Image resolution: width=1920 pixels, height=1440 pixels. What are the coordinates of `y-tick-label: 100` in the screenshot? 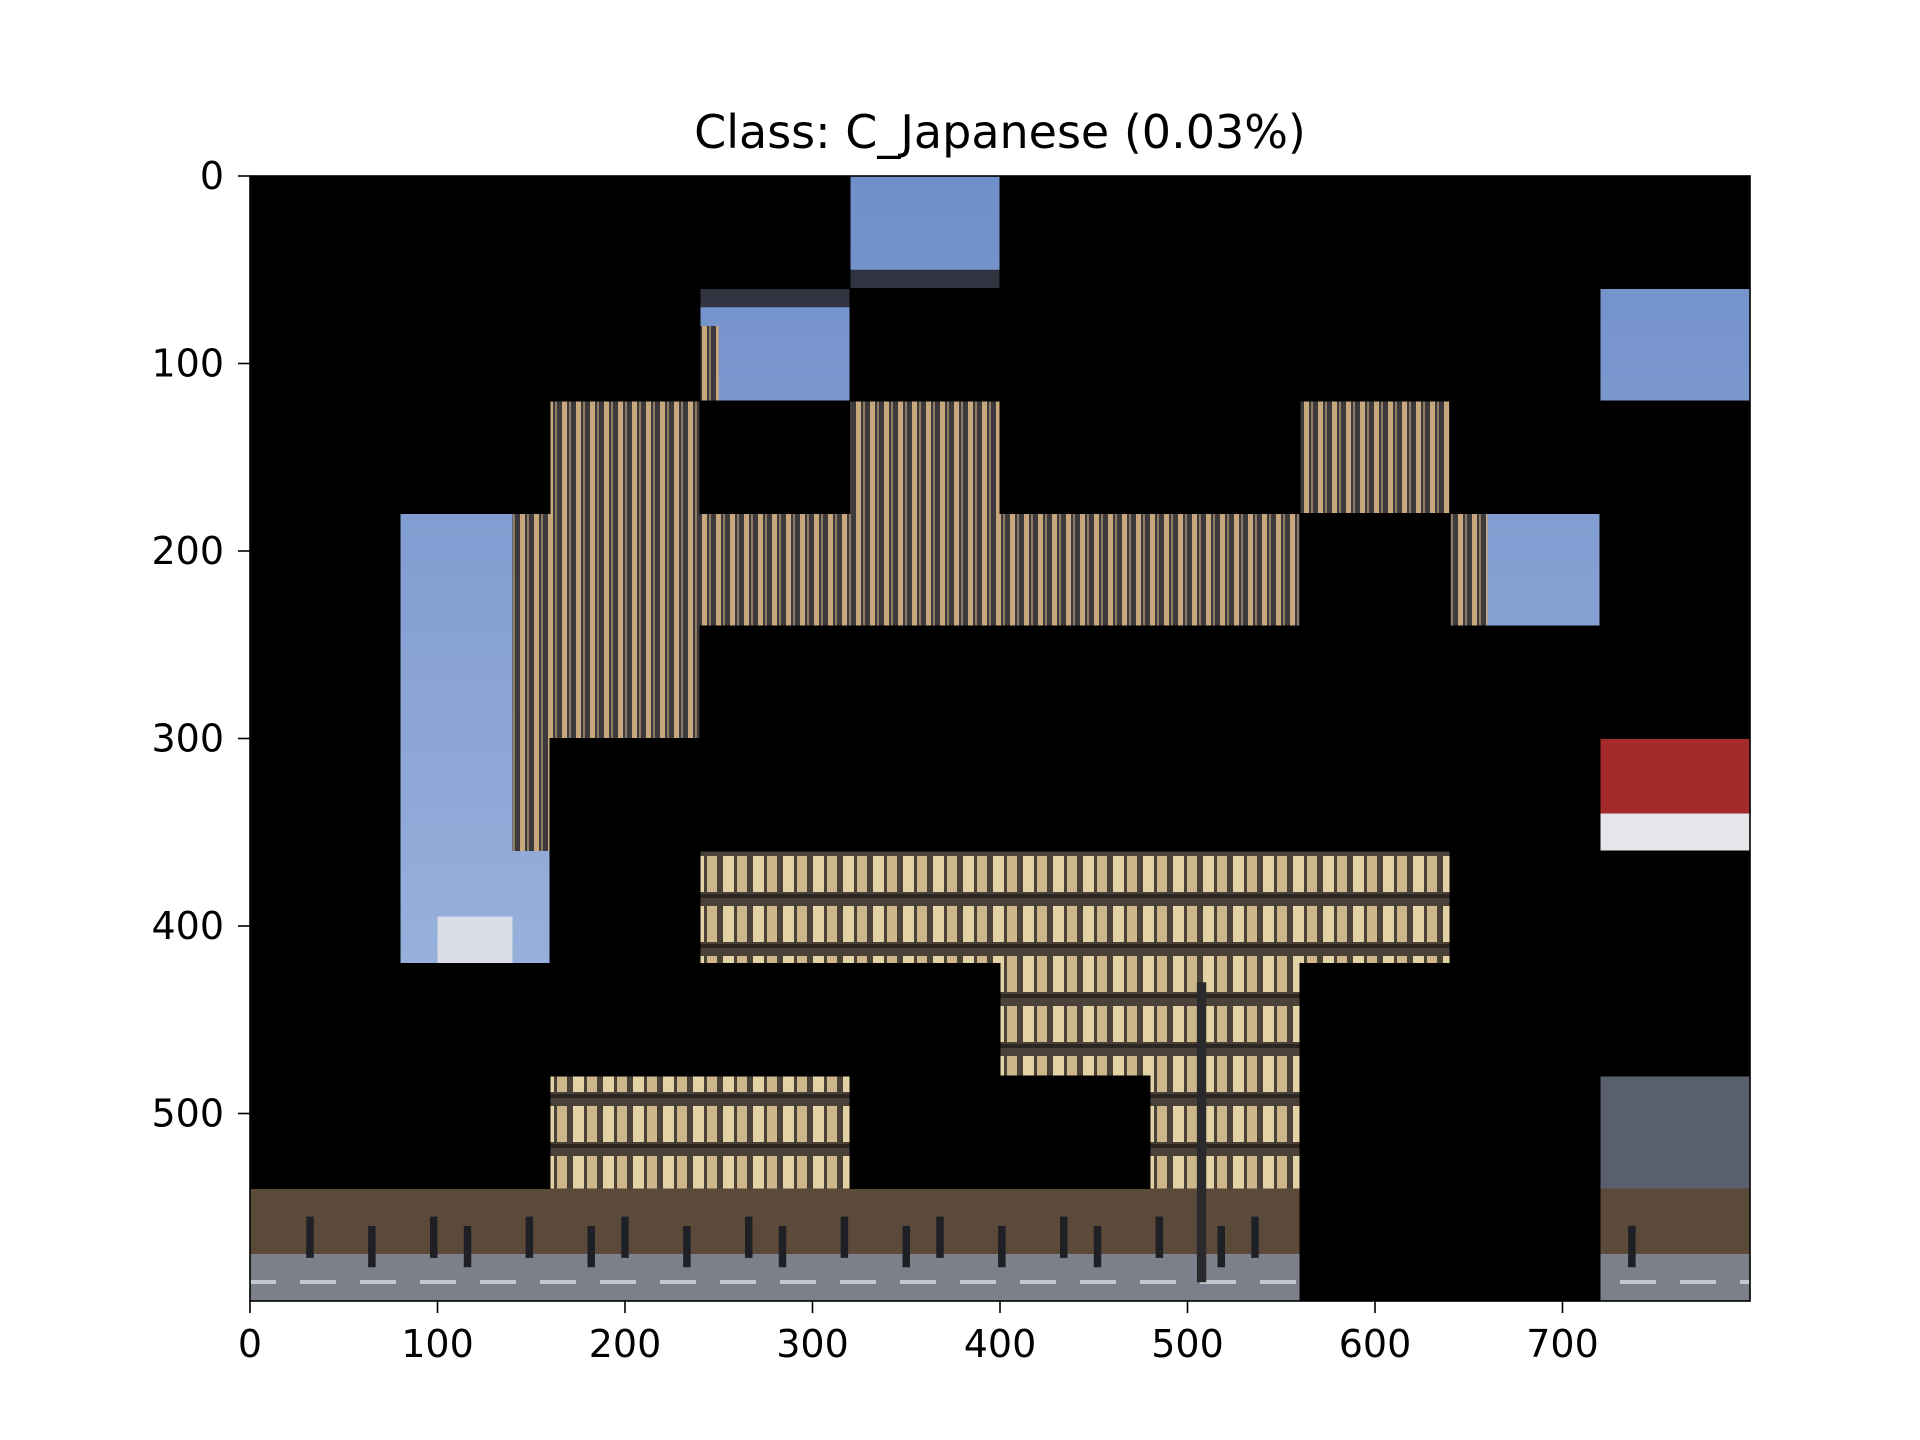 It's located at (187, 364).